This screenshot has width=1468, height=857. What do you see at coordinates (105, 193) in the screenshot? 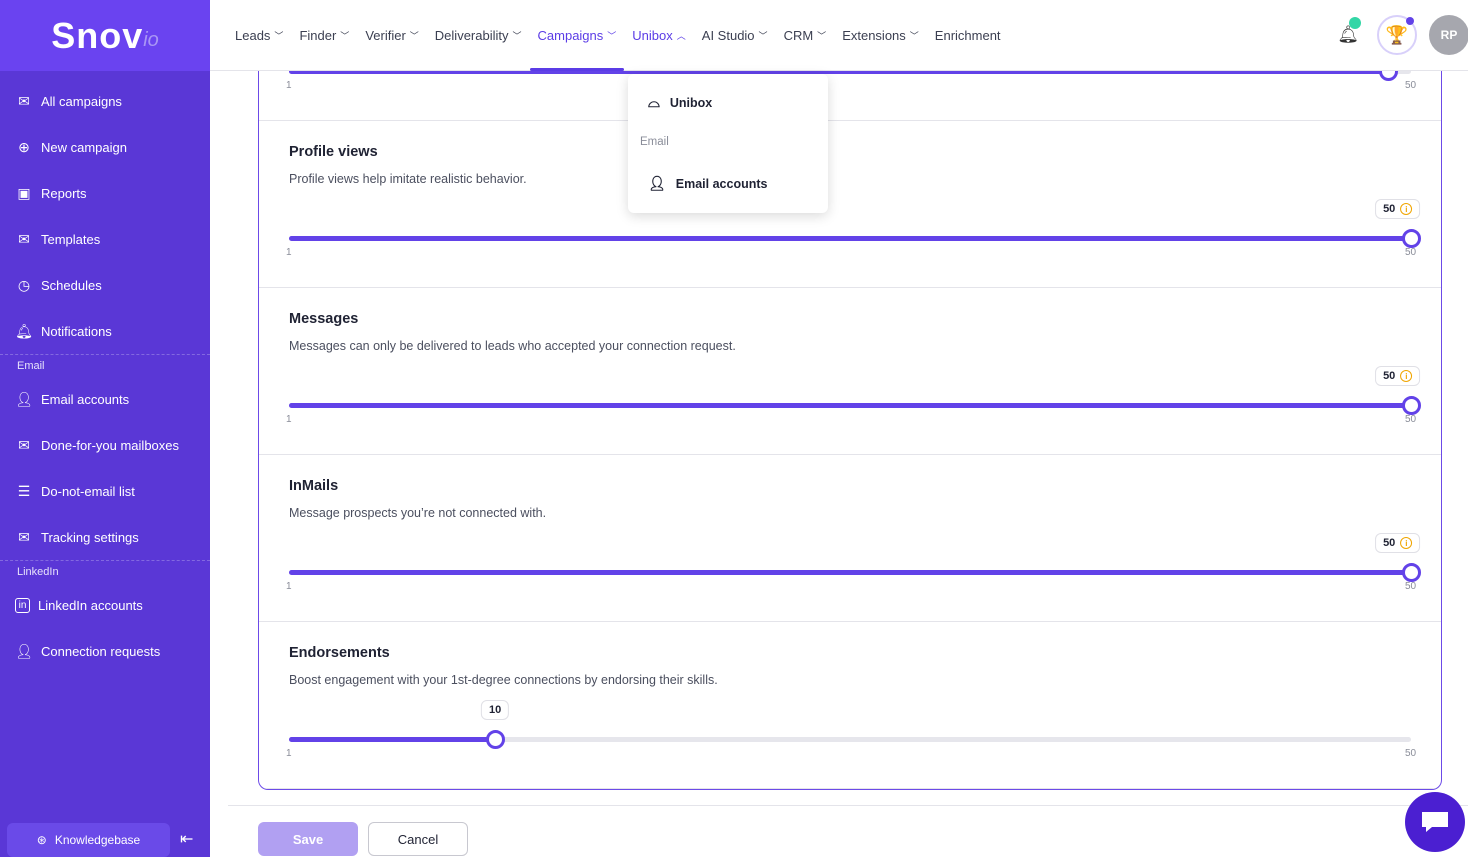
I see `sidebar-item-reports: ▣ Reports` at bounding box center [105, 193].